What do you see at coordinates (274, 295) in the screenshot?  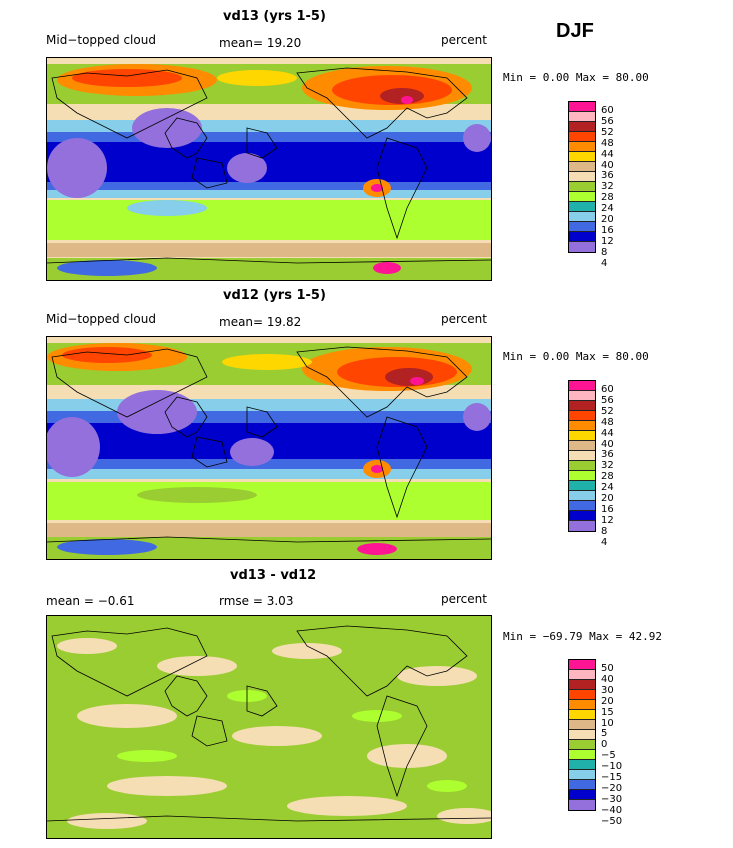 I see `panel-2-title: vd12 (yrs 1-5)` at bounding box center [274, 295].